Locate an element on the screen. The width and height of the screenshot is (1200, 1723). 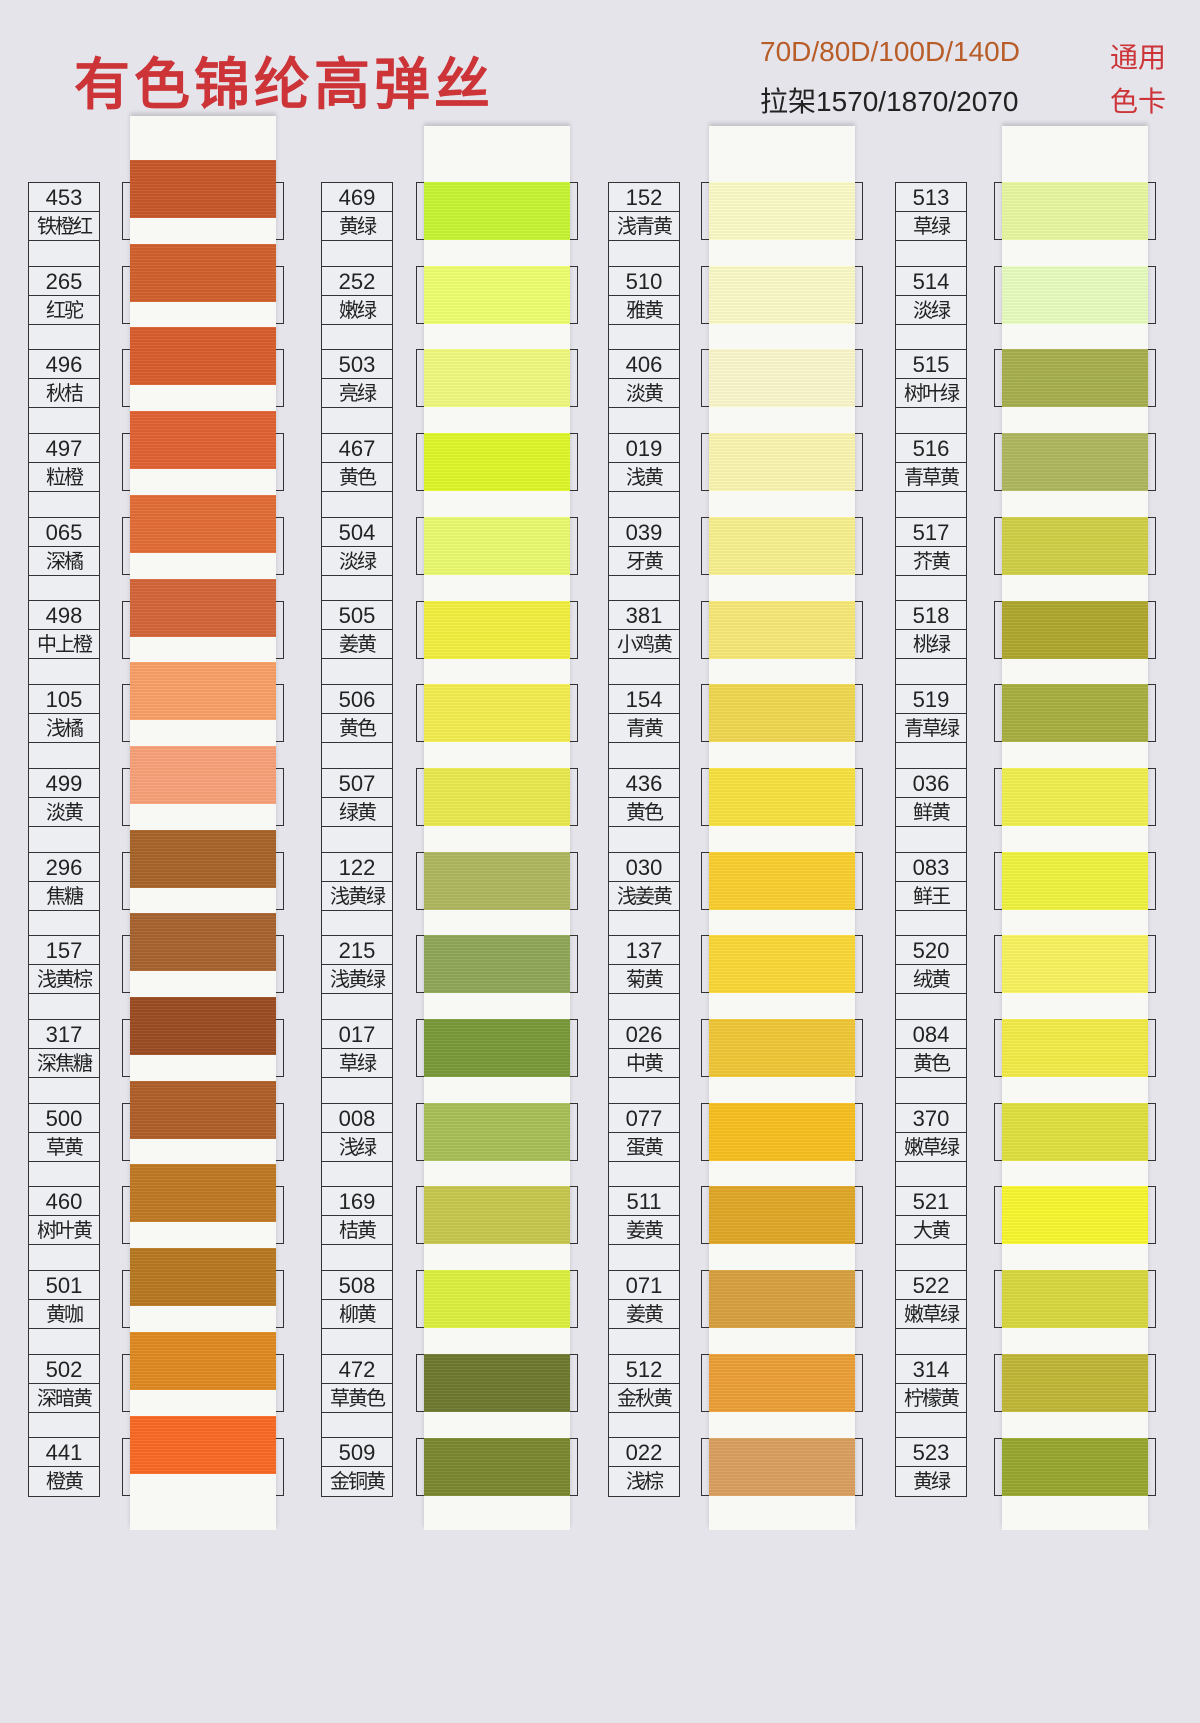
color-code: 022 is located at coordinates (644, 1453).